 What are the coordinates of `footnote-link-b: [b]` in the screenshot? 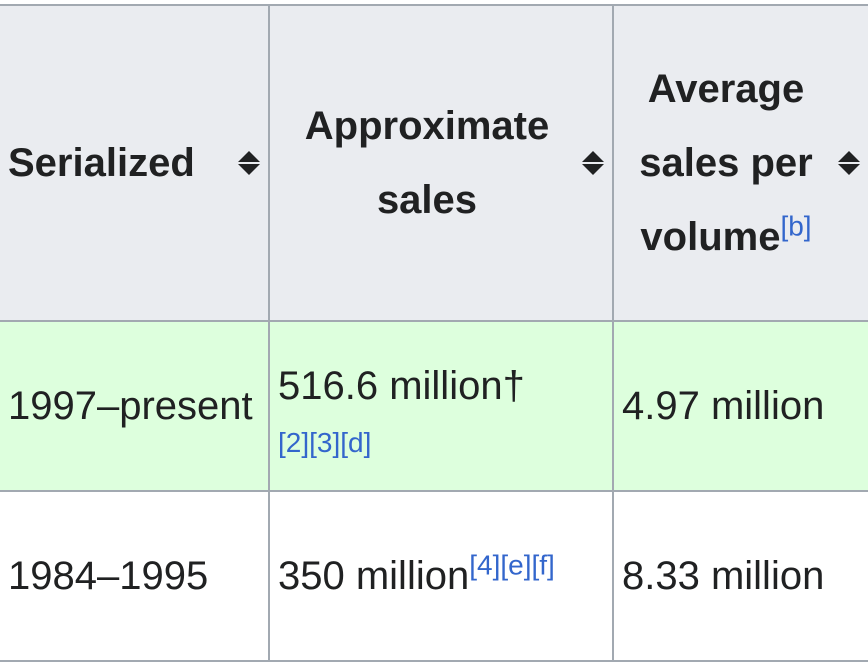 It's located at (796, 226).